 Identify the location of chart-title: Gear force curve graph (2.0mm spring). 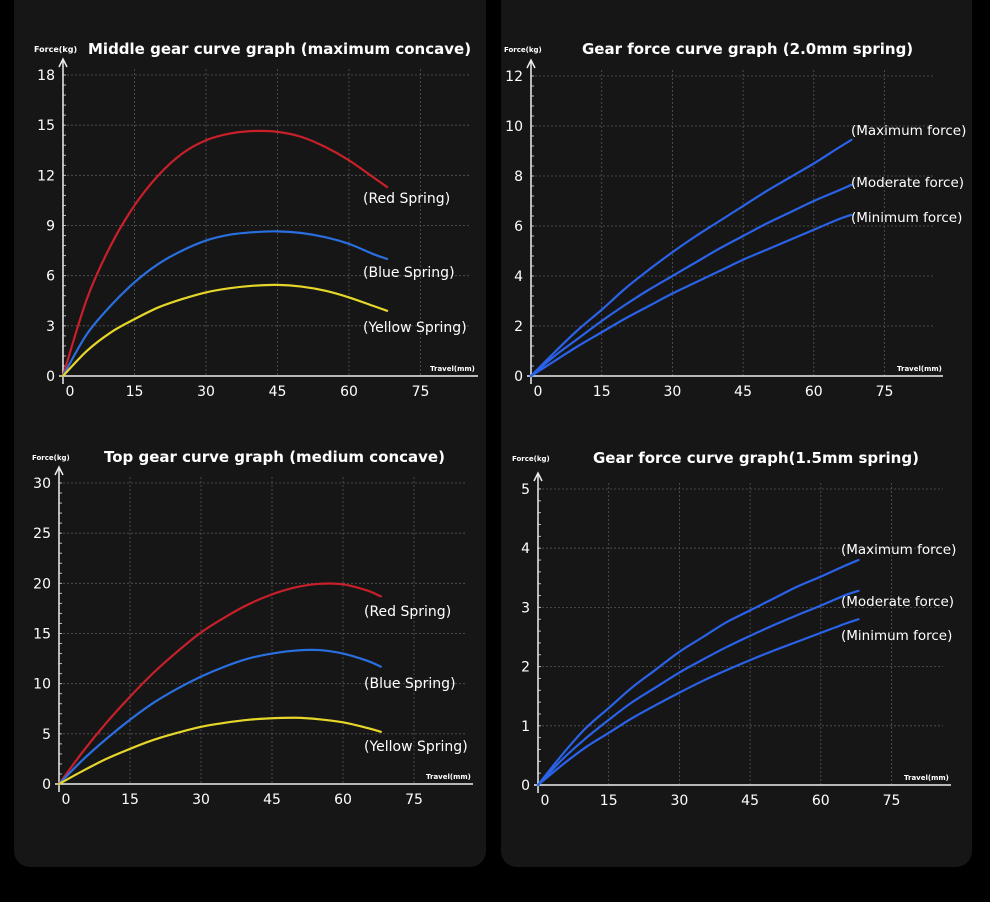
(747, 49).